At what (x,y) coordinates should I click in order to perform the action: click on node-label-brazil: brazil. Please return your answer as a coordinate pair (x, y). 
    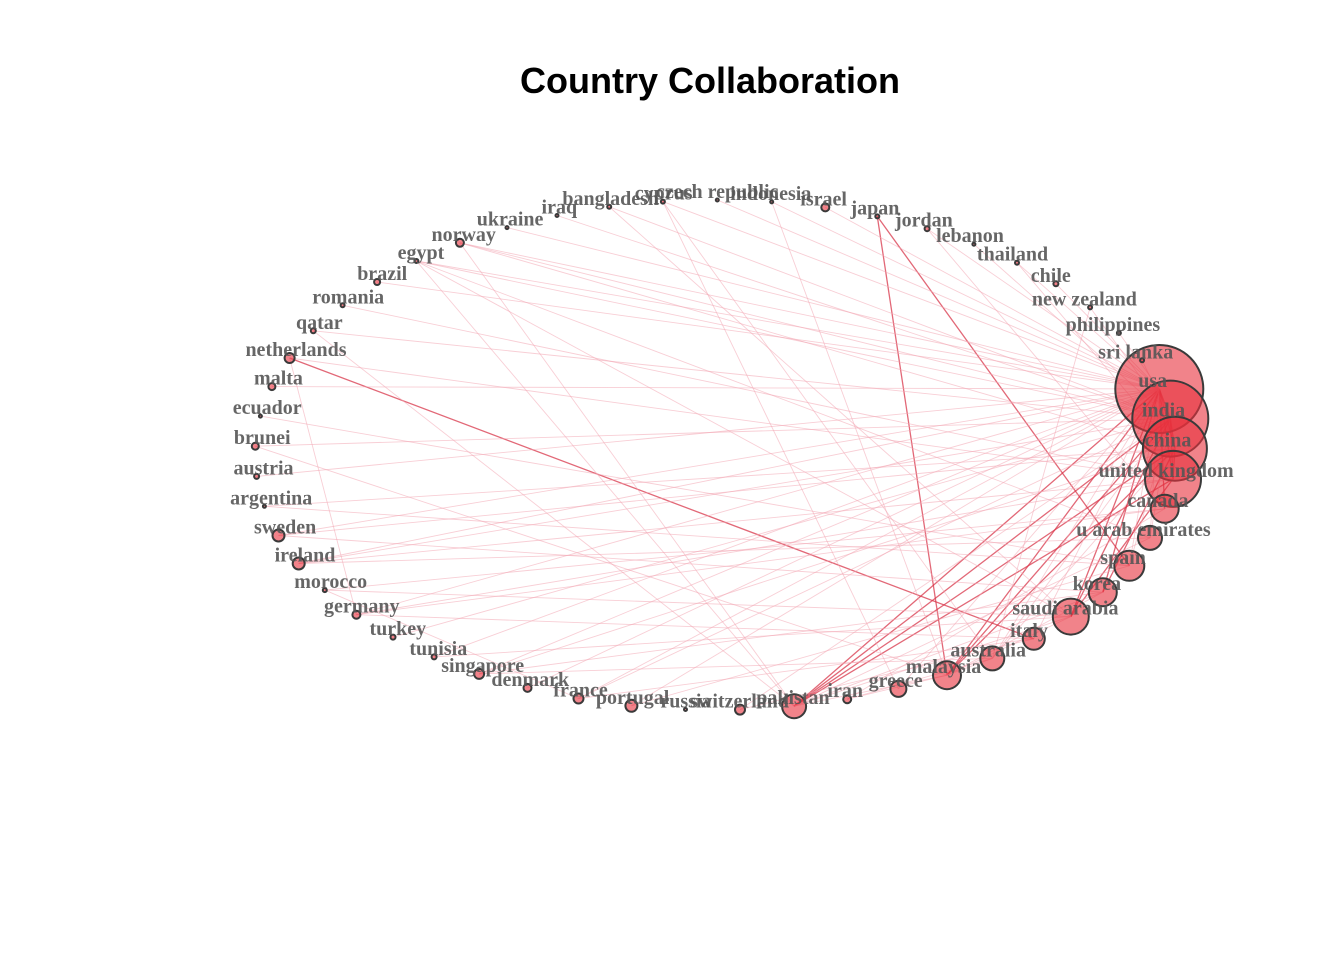
    Looking at the image, I should click on (382, 274).